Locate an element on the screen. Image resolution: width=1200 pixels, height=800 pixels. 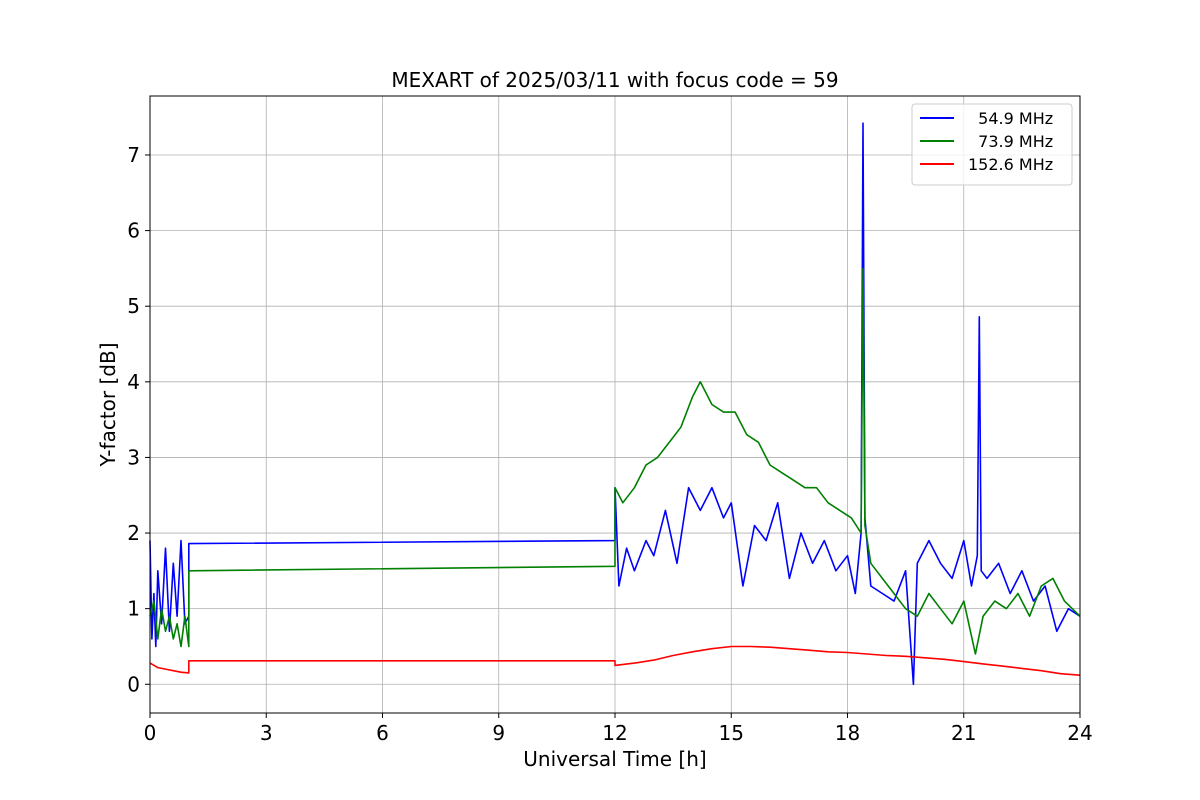
y-axis-label: Y-factor [dB] is located at coordinates (108, 404).